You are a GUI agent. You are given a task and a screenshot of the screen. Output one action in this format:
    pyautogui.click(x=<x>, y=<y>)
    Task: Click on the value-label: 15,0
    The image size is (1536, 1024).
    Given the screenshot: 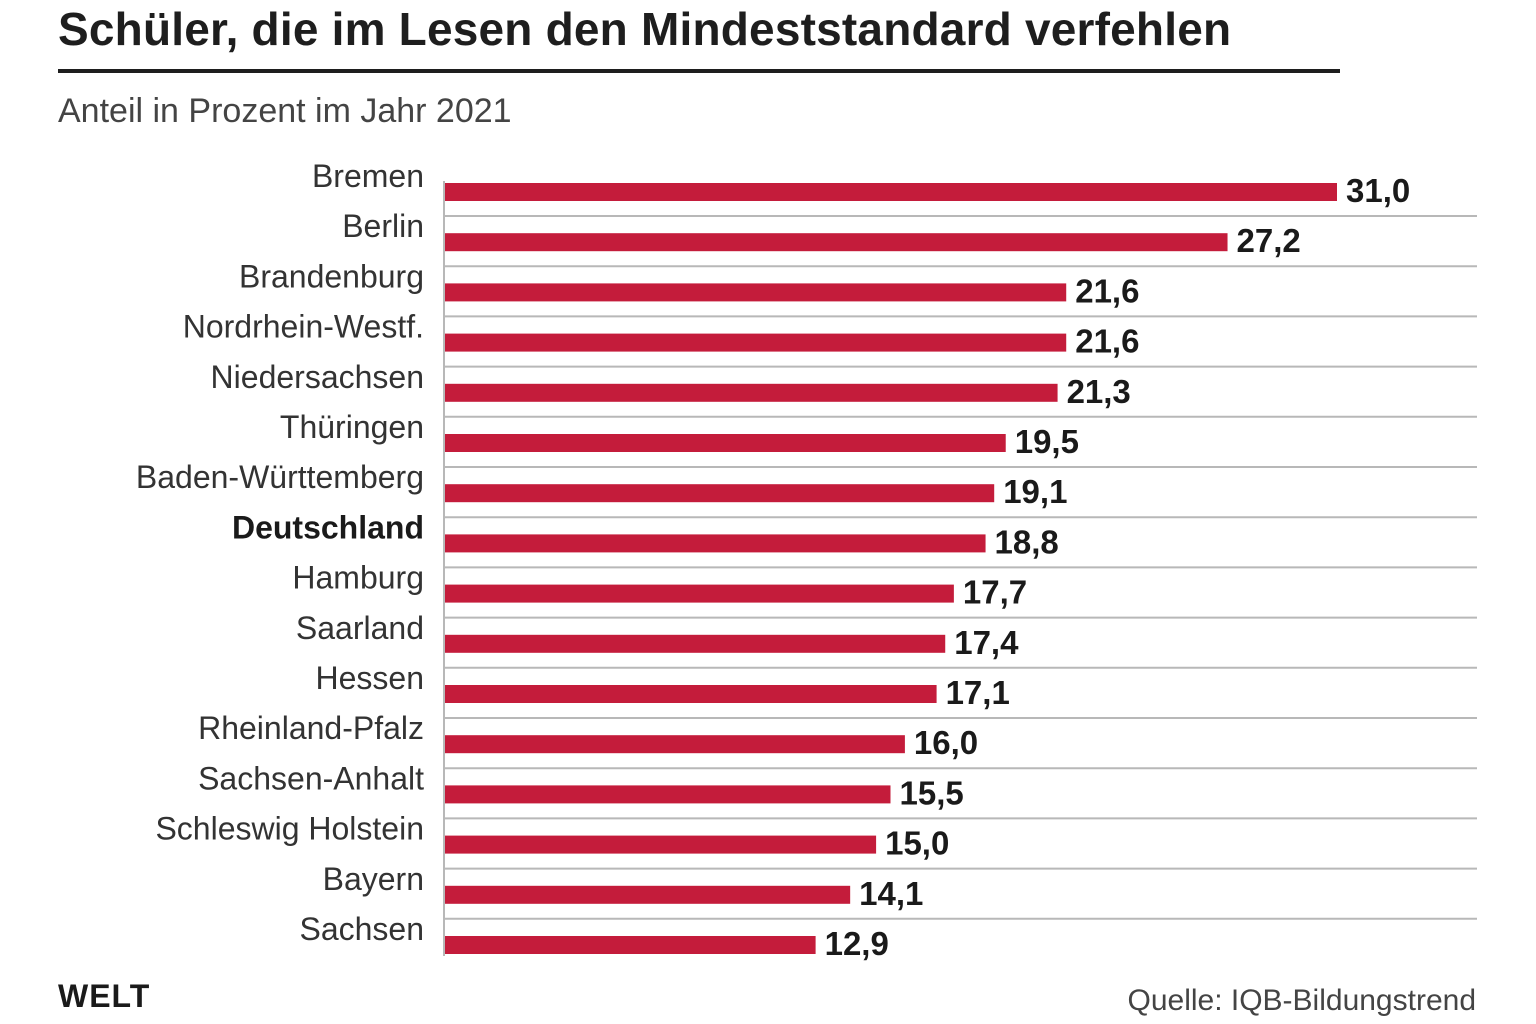 What is the action you would take?
    pyautogui.click(x=917, y=843)
    